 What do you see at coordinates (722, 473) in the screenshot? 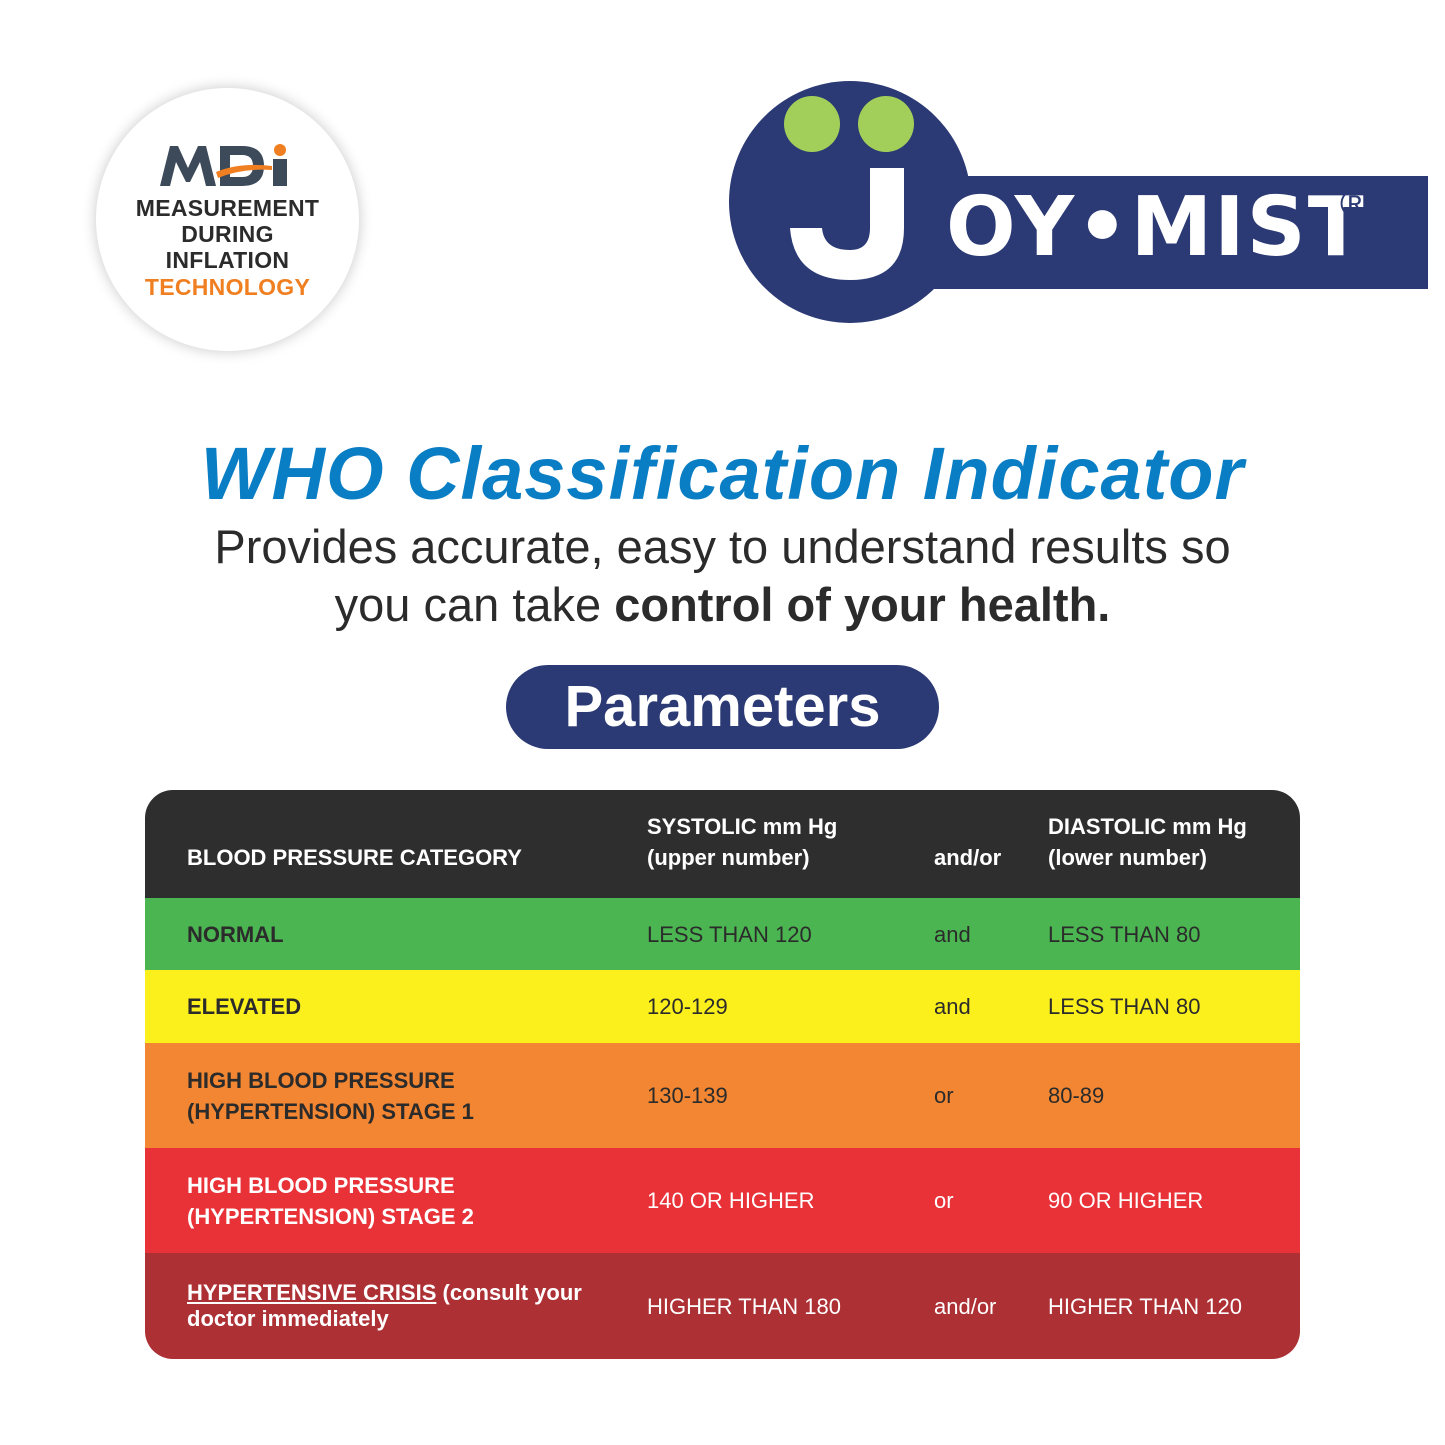
I see `page-title: WHO Classification Indicator` at bounding box center [722, 473].